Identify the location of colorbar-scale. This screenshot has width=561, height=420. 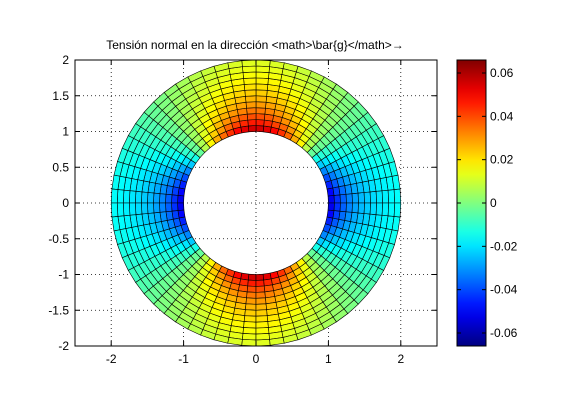
(471, 203).